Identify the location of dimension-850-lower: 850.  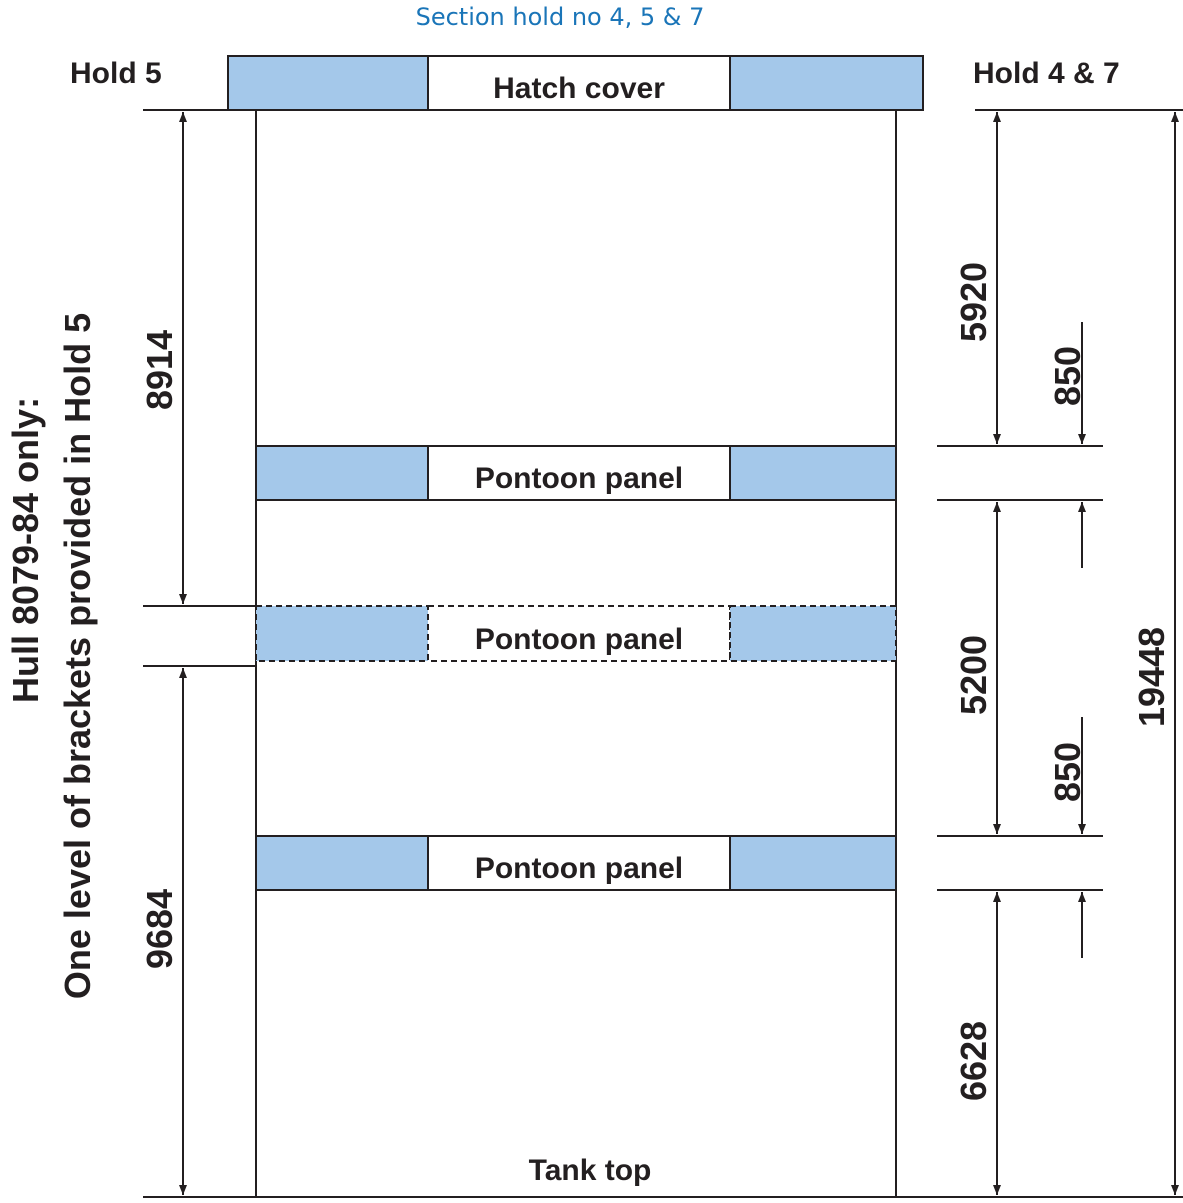
(1067, 772).